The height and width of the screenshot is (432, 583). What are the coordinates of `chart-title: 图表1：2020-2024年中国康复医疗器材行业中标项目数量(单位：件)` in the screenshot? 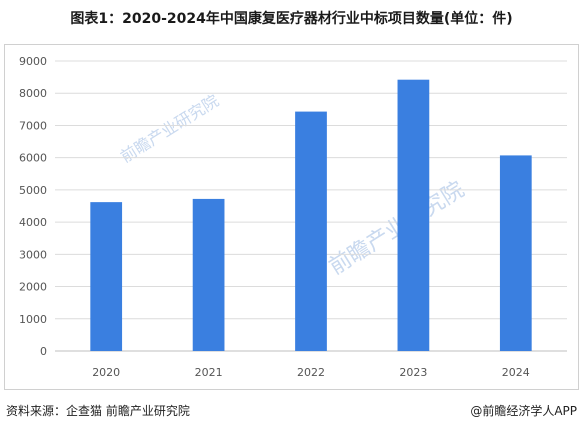 It's located at (291, 19).